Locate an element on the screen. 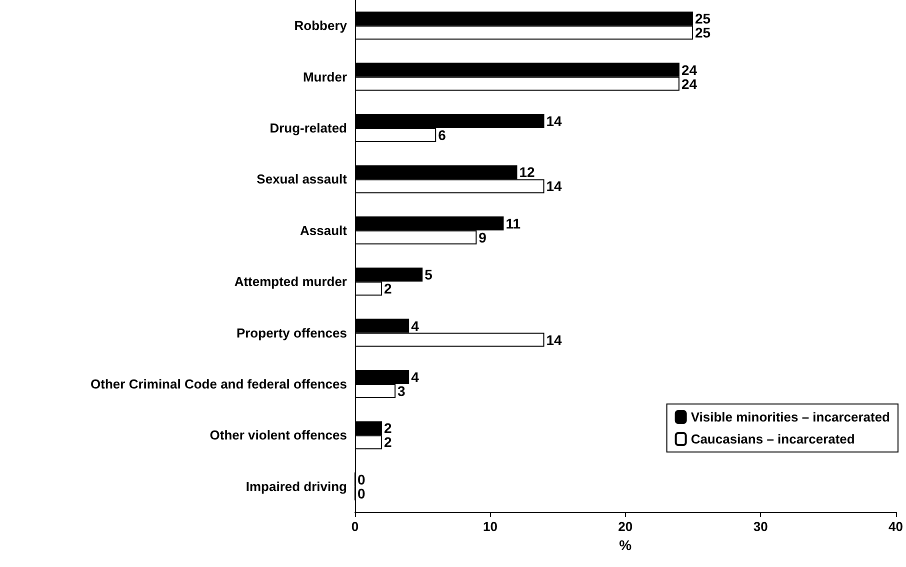 This screenshot has width=906, height=567. x-tick-label: 30 is located at coordinates (760, 526).